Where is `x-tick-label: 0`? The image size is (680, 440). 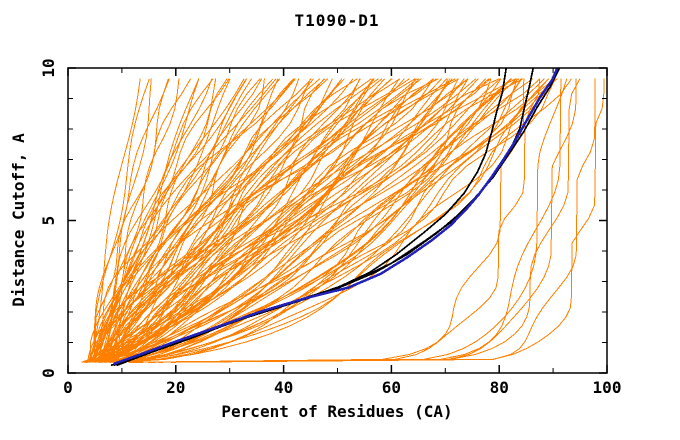 x-tick-label: 0 is located at coordinates (68, 387).